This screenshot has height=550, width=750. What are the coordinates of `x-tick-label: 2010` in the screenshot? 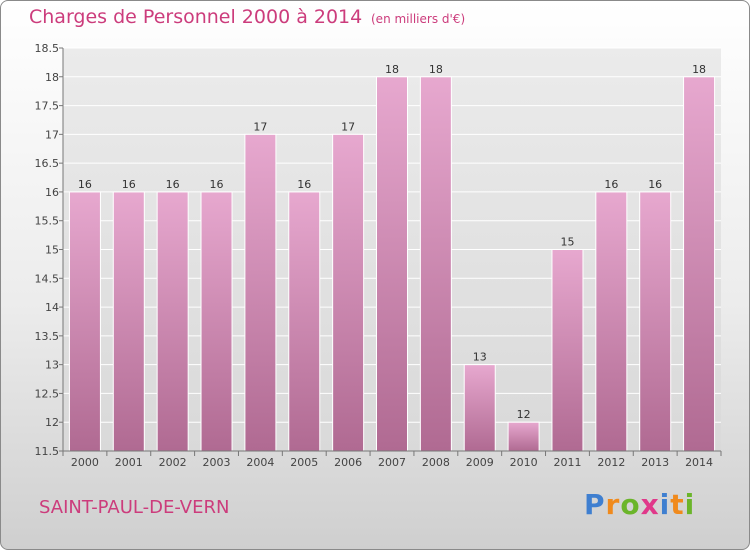 It's located at (524, 462).